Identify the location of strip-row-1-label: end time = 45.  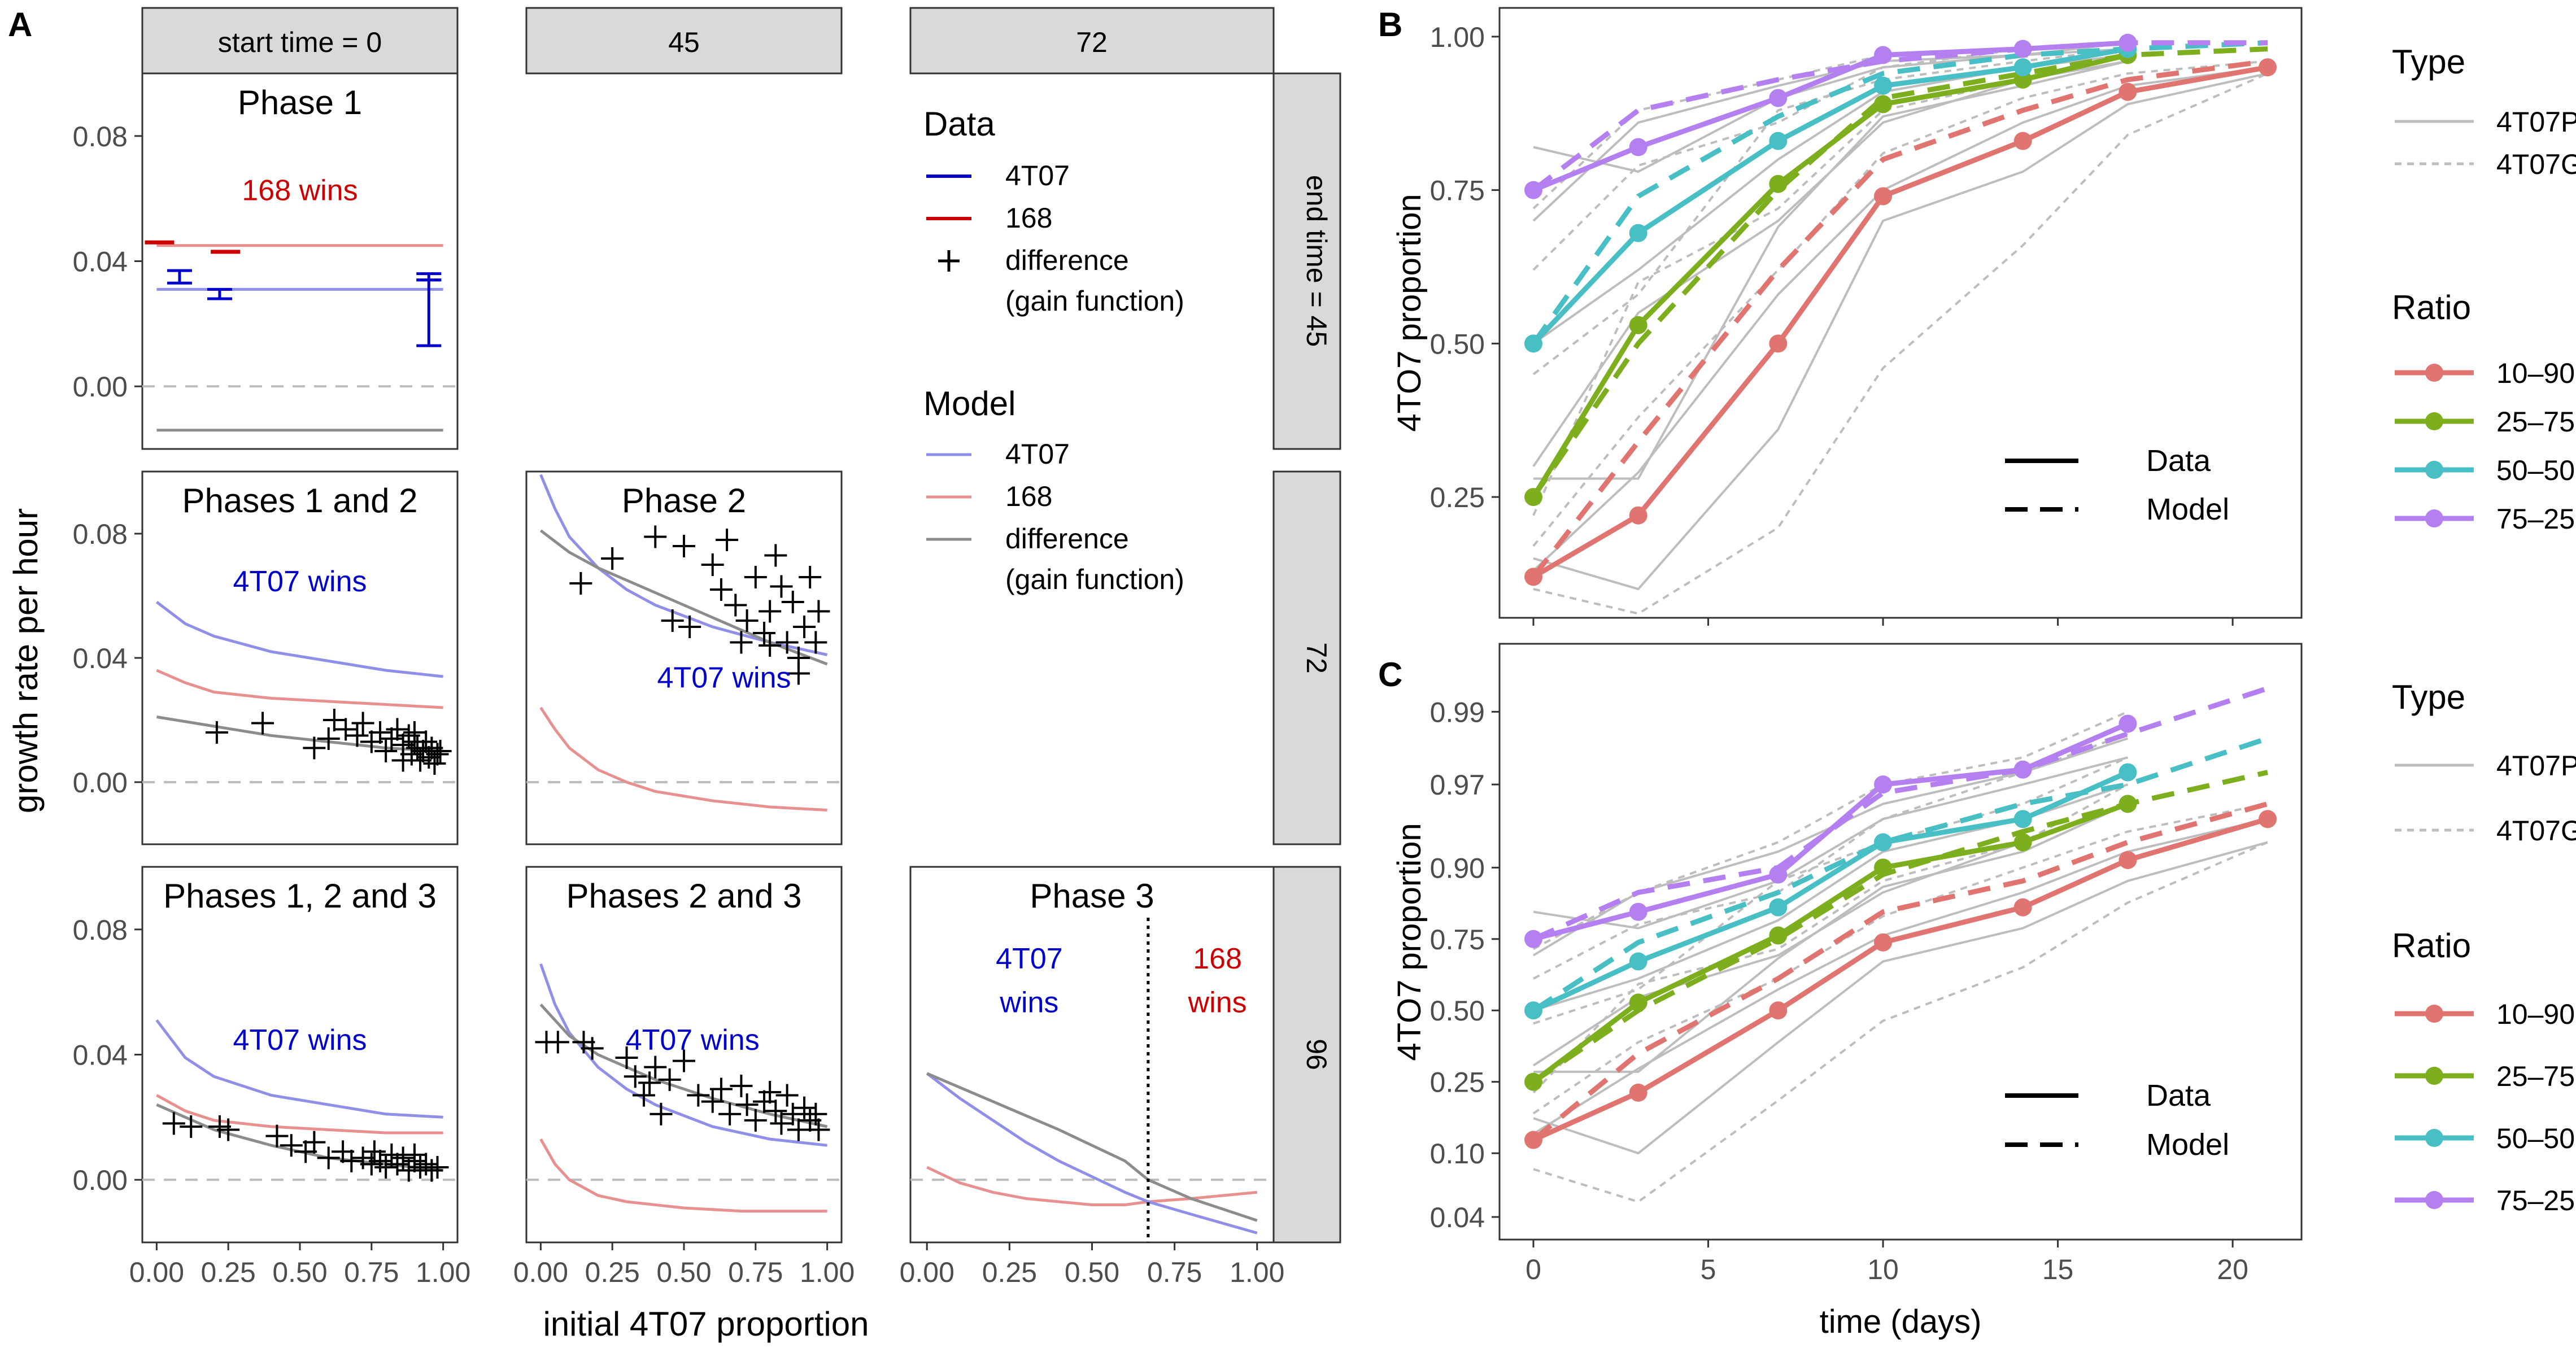
(1316, 261).